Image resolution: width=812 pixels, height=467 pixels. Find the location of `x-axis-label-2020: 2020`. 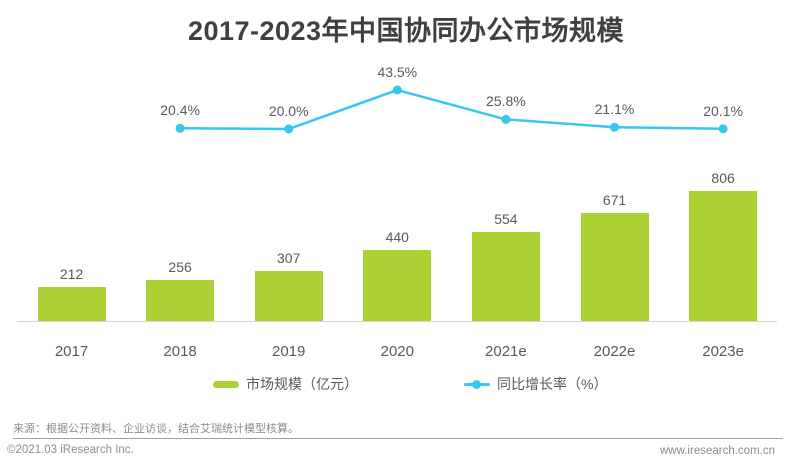

x-axis-label-2020: 2020 is located at coordinates (397, 351).